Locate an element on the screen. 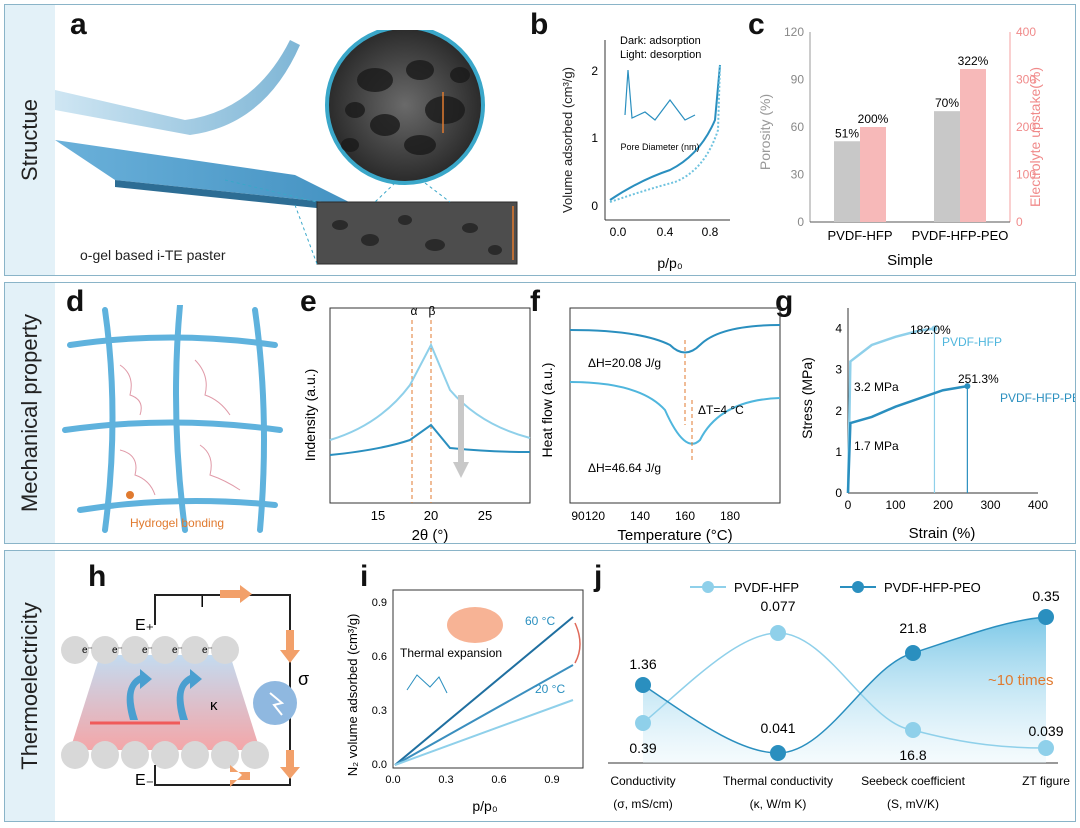 The width and height of the screenshot is (1080, 828). j-label-peo-1: 0.041 is located at coordinates (777, 728).